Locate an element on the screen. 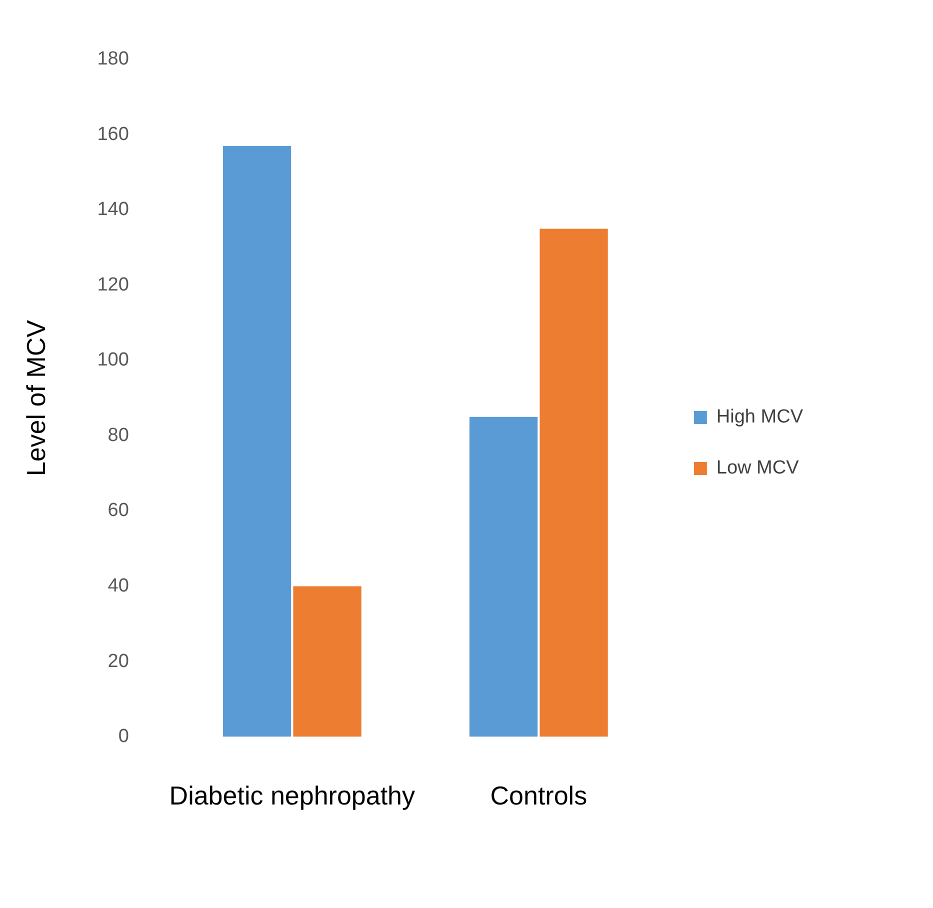  y-tick-label: 60 is located at coordinates (118, 511).